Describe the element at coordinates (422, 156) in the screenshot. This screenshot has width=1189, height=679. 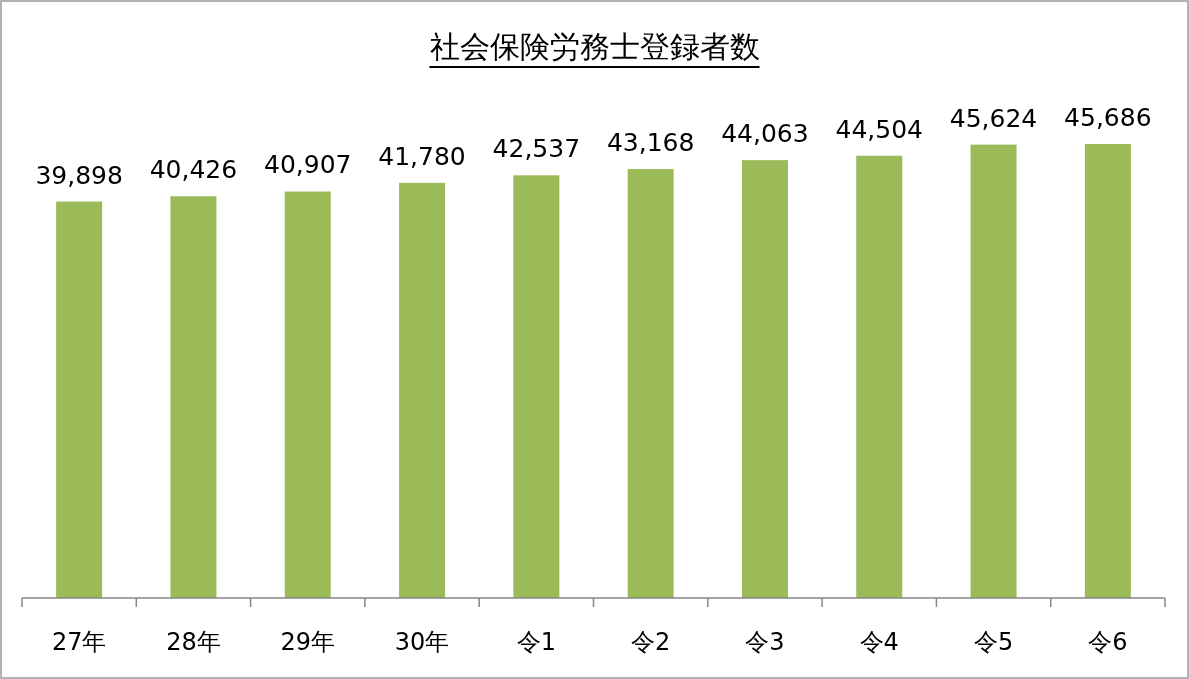
I see `data-label: 41,780` at that location.